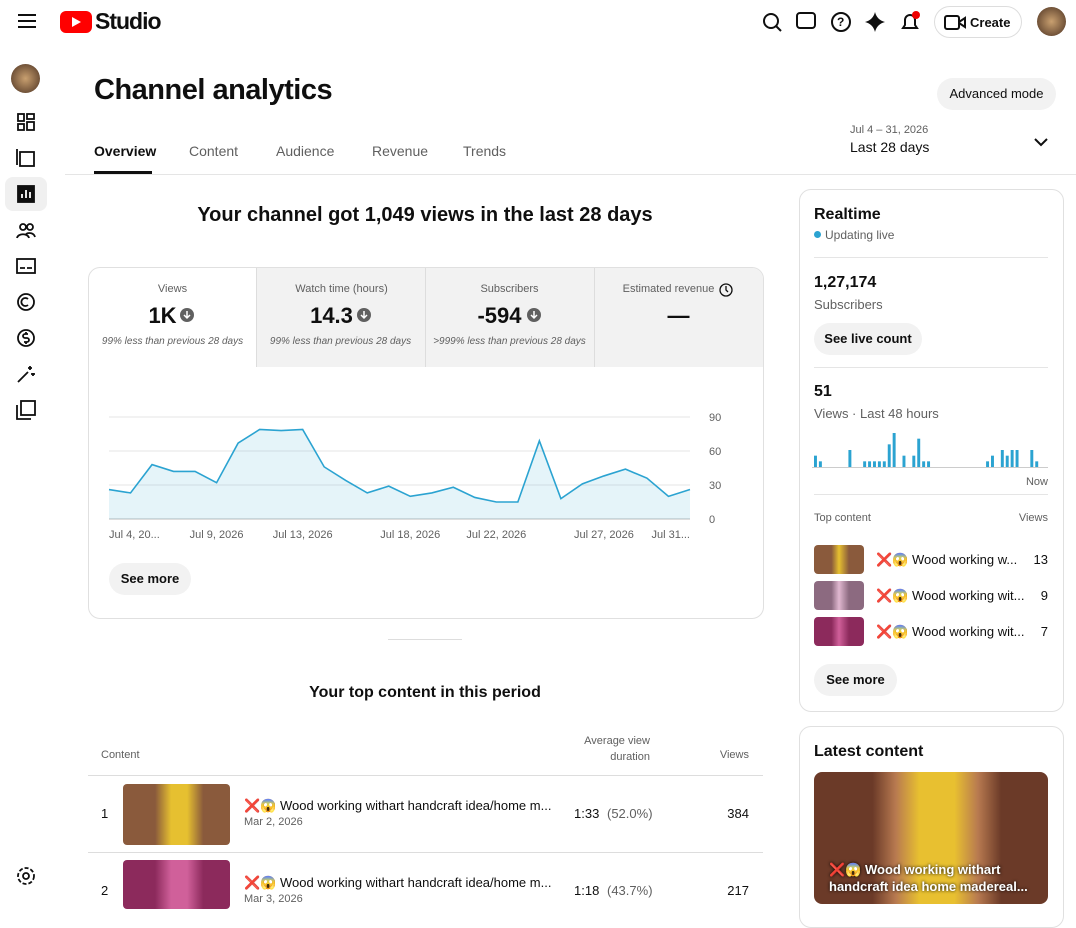 The width and height of the screenshot is (1076, 928). I want to click on nav-dashboard, so click(26, 122).